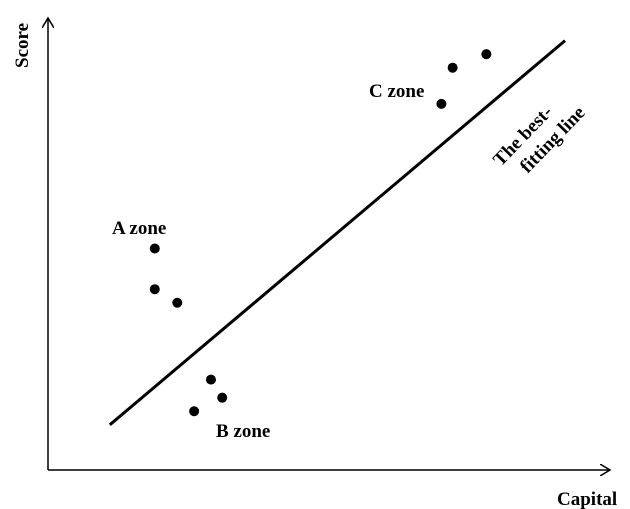 Image resolution: width=630 pixels, height=509 pixels. Describe the element at coordinates (587, 499) in the screenshot. I see `x-axis-label: Capital` at that location.